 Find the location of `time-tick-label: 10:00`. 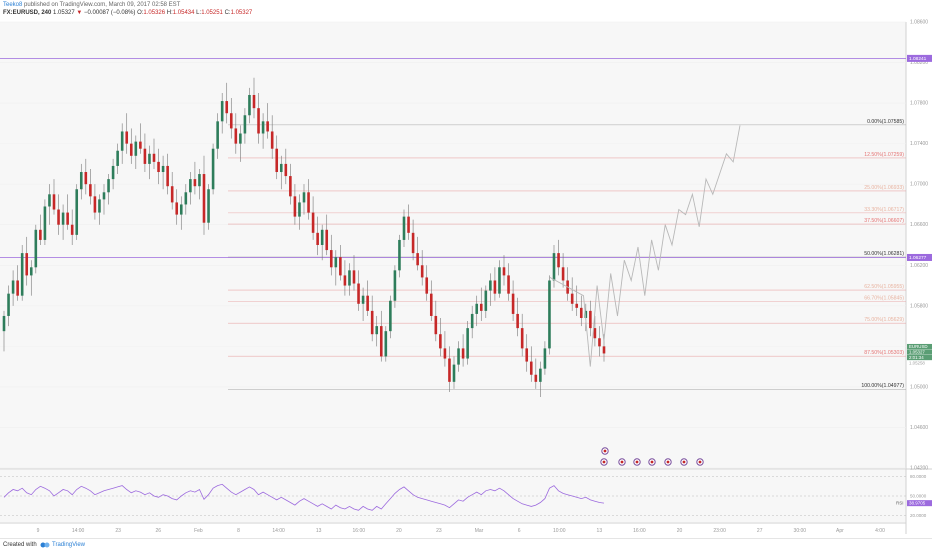

time-tick-label: 10:00 is located at coordinates (559, 531).